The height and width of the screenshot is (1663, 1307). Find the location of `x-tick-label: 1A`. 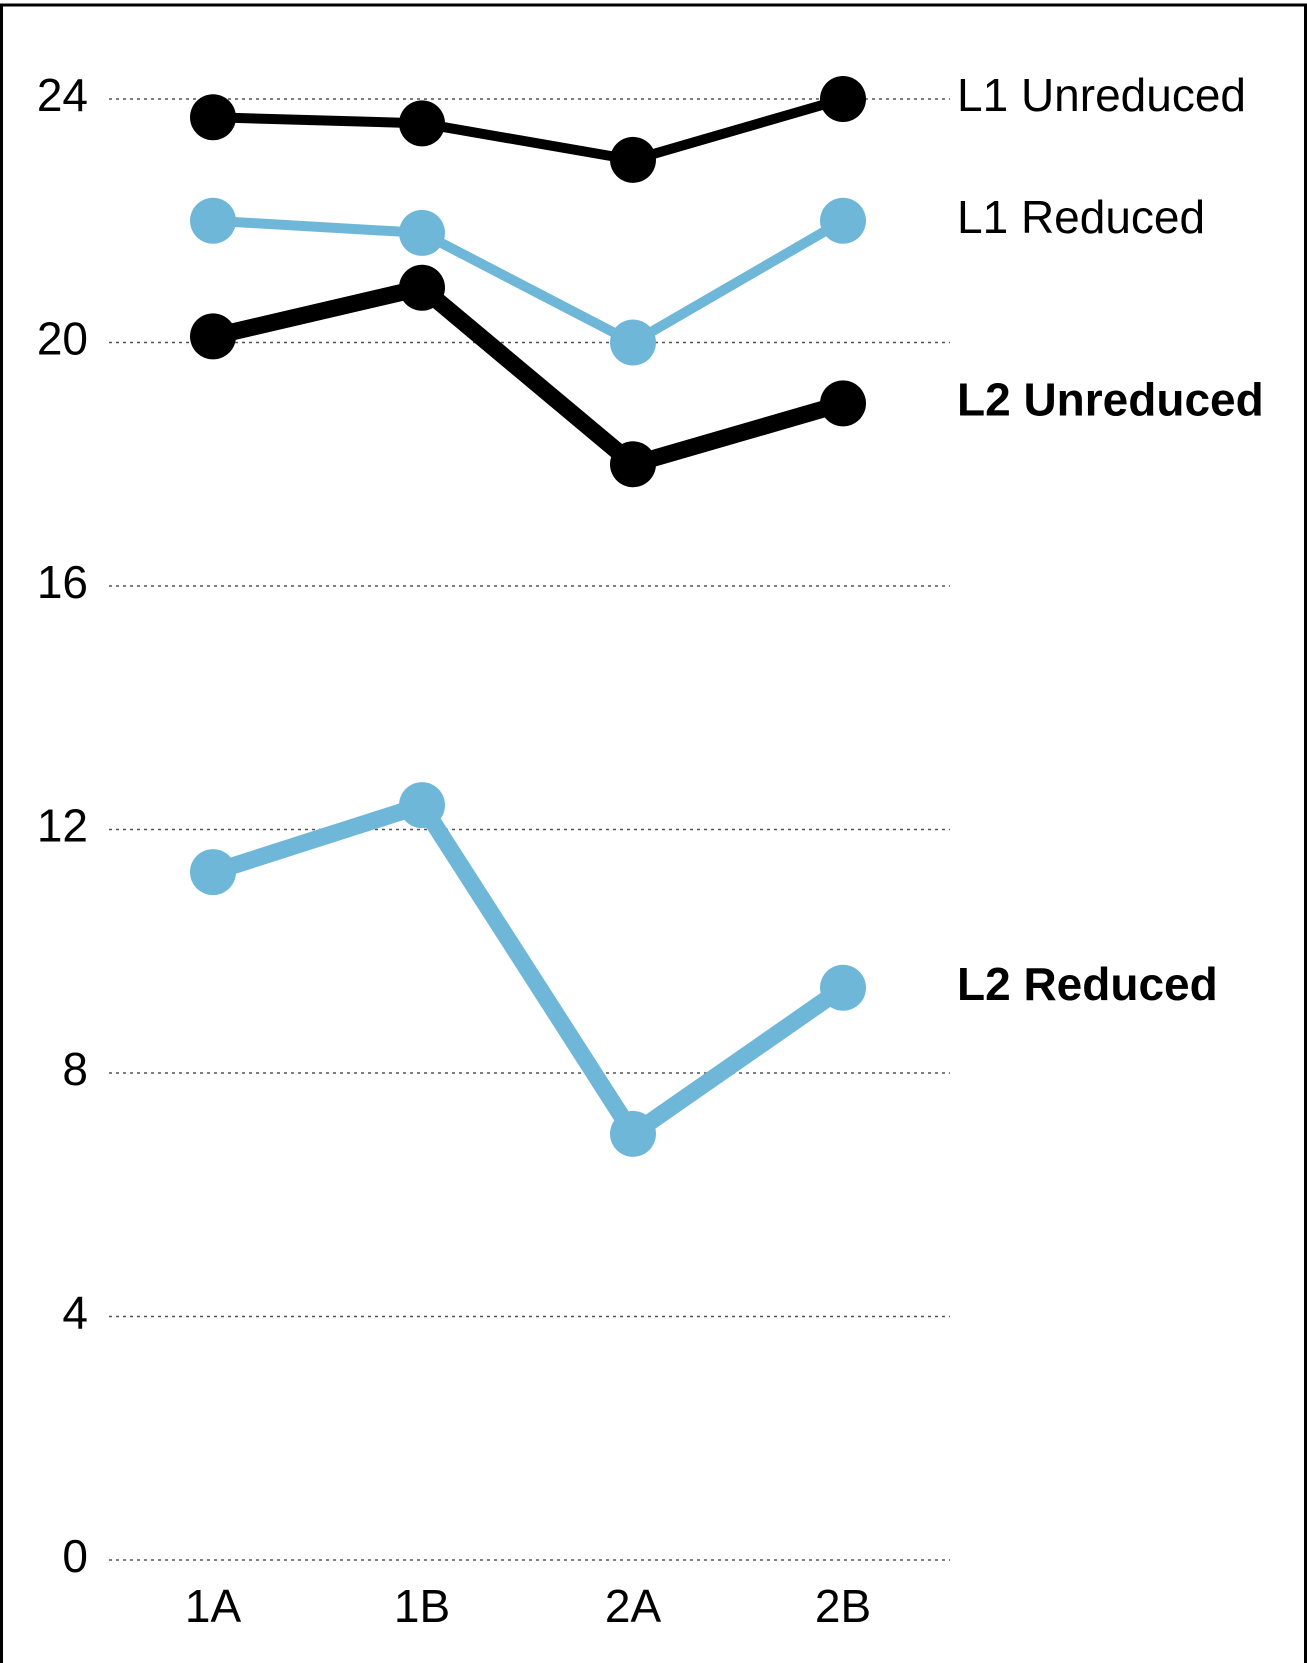

x-tick-label: 1A is located at coordinates (213, 1606).